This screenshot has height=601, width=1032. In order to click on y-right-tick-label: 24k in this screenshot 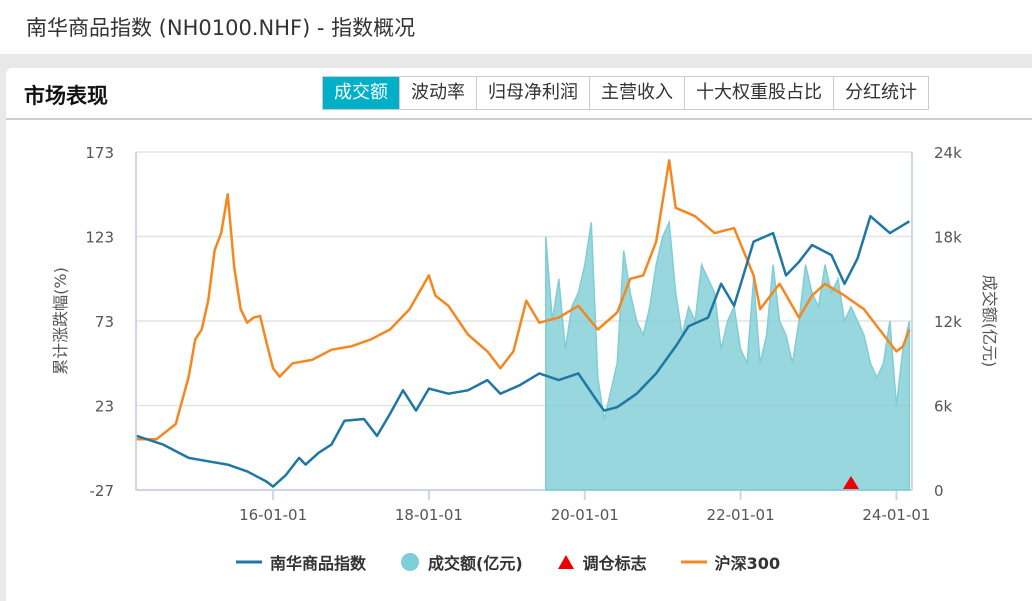, I will do `click(948, 153)`.